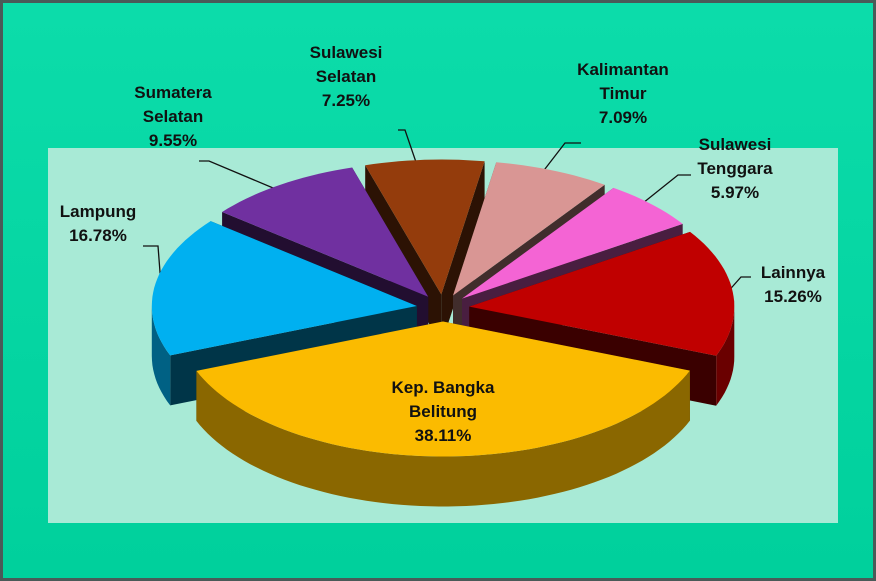 Image resolution: width=876 pixels, height=581 pixels. Describe the element at coordinates (98, 235) in the screenshot. I see `value-label: 16.78%` at that location.